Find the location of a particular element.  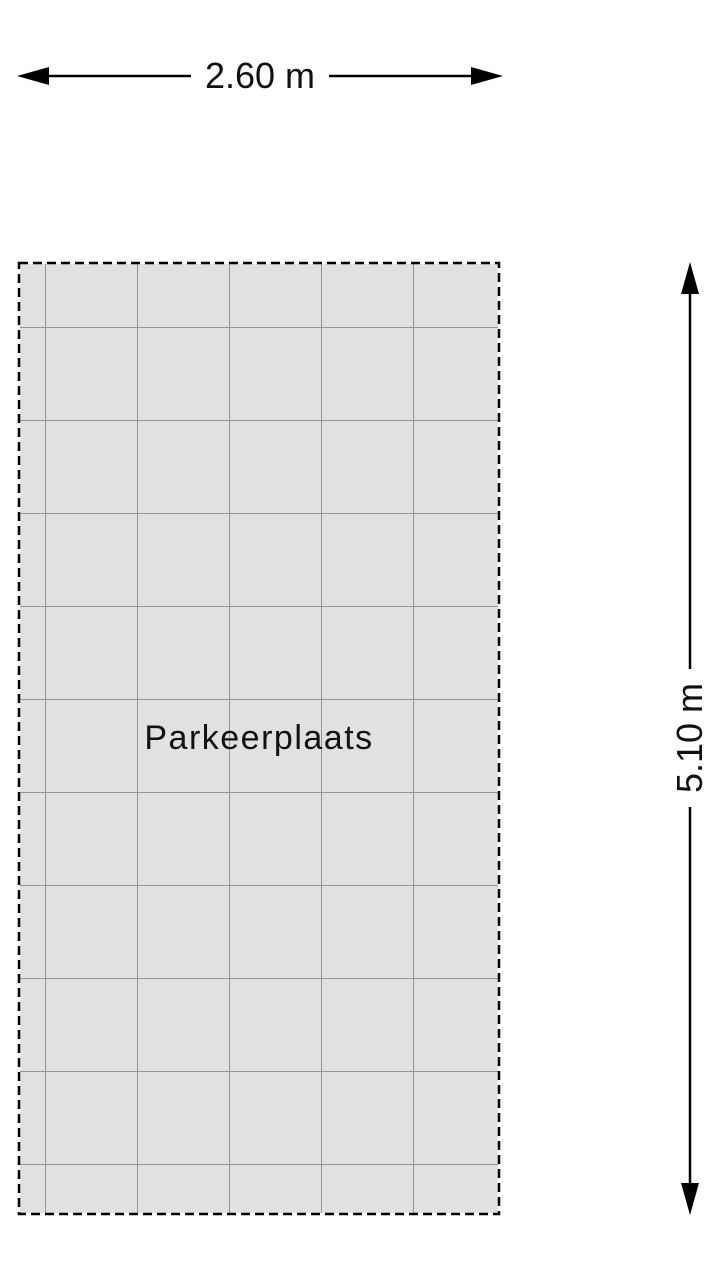

height-dimension-label: 5.10 m is located at coordinates (690, 738).